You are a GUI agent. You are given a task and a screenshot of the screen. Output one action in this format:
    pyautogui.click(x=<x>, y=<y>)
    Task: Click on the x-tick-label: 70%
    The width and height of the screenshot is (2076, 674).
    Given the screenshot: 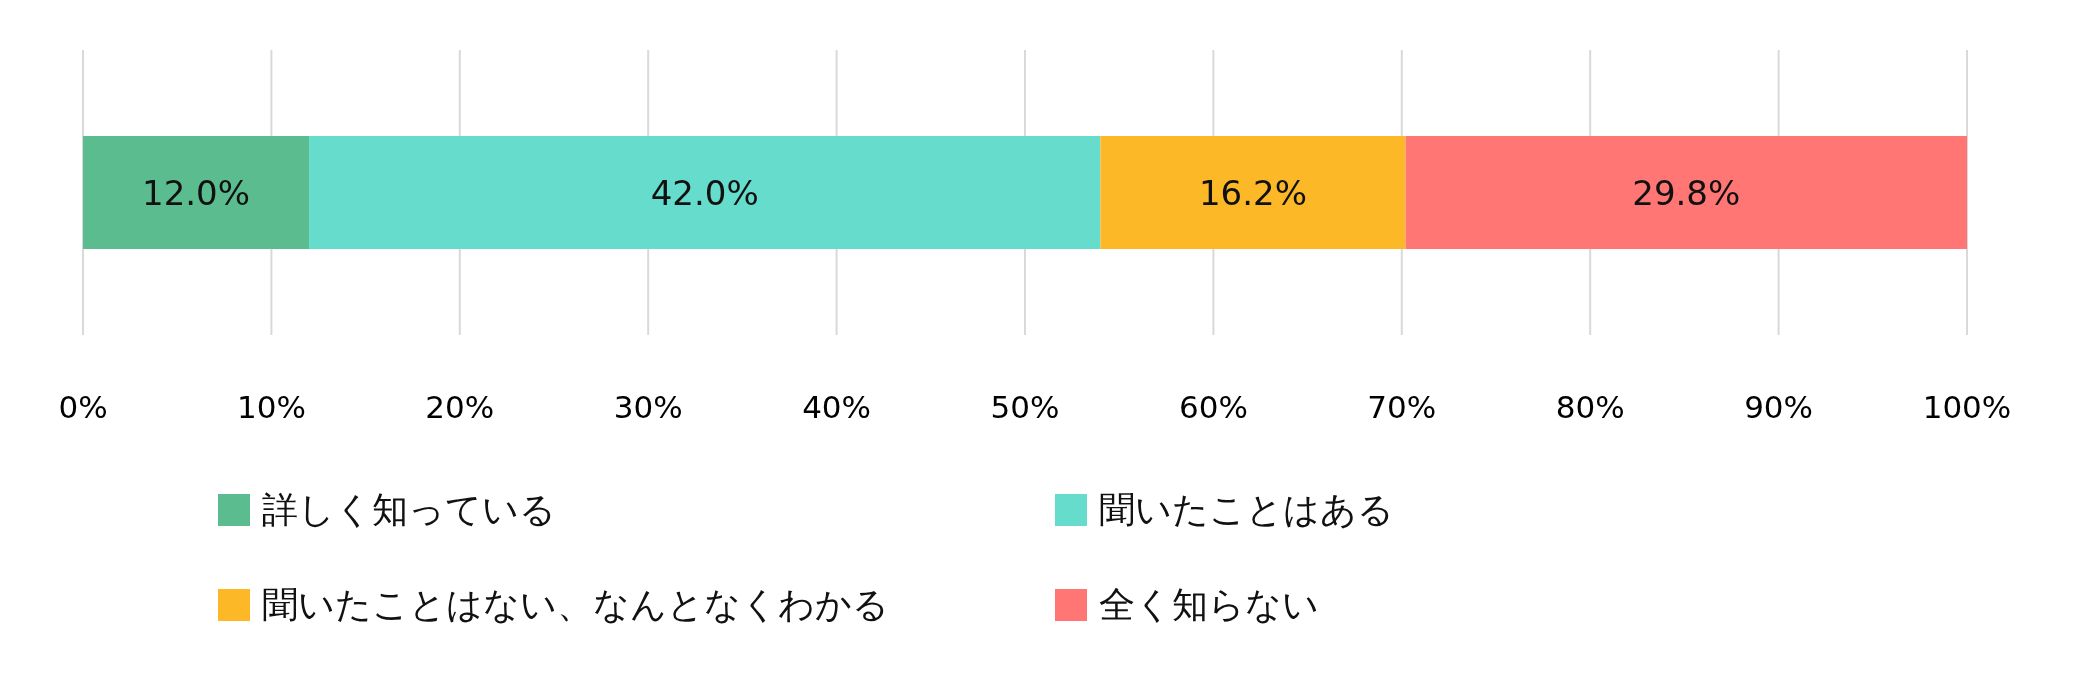 What is the action you would take?
    pyautogui.click(x=1402, y=407)
    